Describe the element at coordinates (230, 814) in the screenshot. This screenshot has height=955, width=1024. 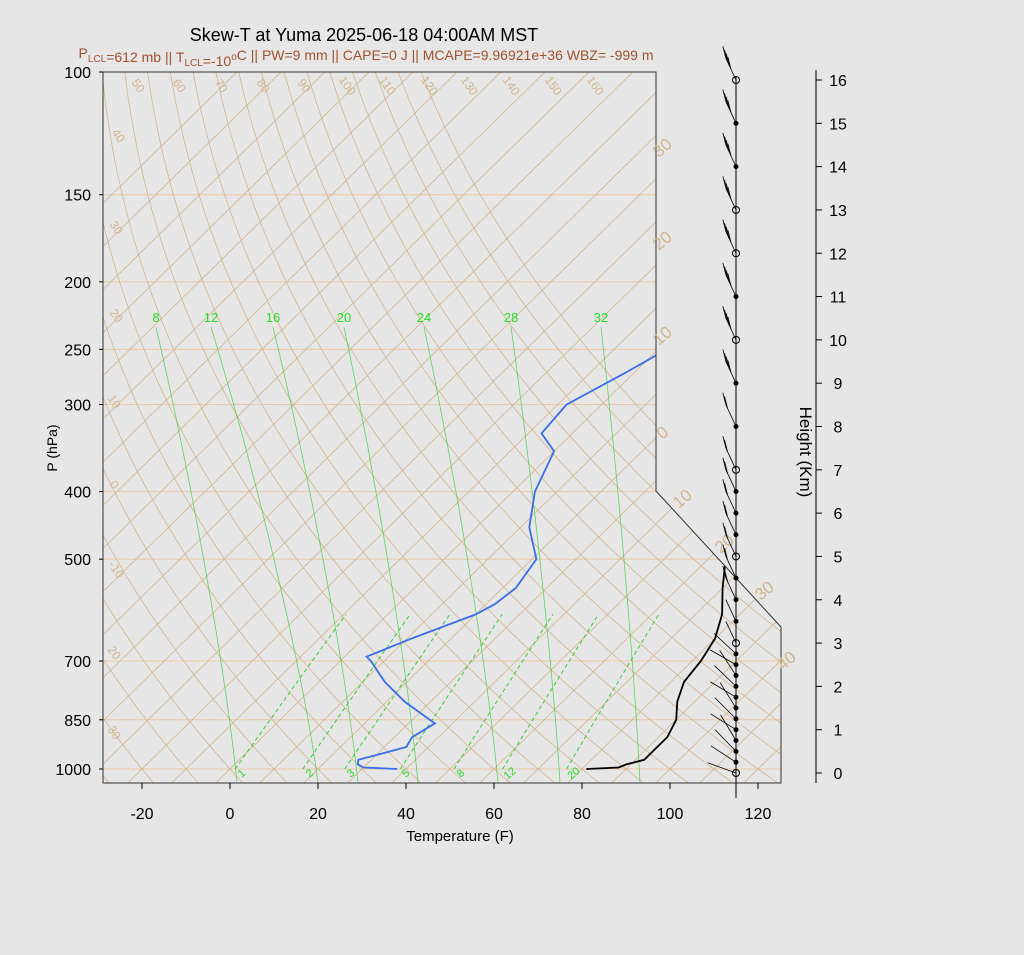
I see `temperature-tick-label: 0` at that location.